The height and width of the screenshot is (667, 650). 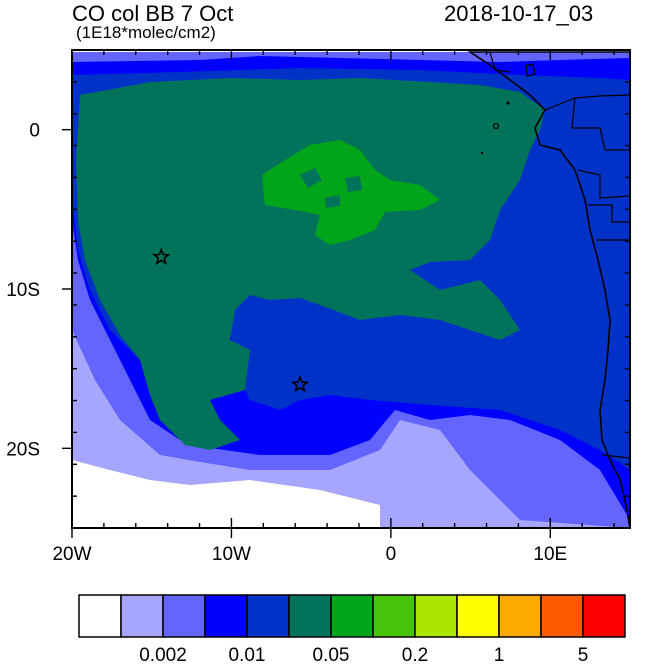 I want to click on timestamp-label: 2018-10-17_03, so click(x=519, y=13).